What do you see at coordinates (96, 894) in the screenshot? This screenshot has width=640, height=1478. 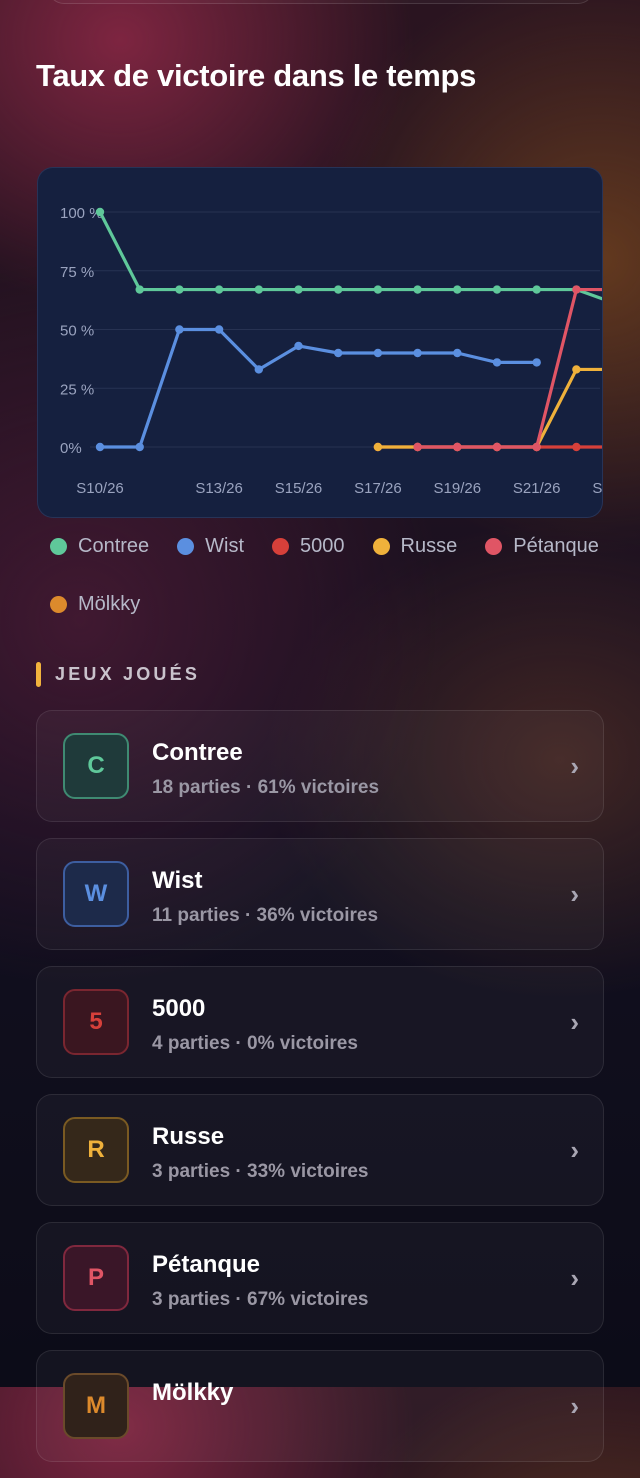 I see `game-initial-badge: W` at bounding box center [96, 894].